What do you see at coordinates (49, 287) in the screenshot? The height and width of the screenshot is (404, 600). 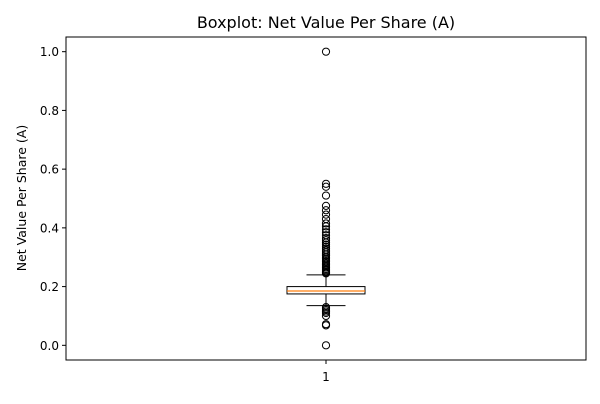 I see `y-tick-label: 0.2` at bounding box center [49, 287].